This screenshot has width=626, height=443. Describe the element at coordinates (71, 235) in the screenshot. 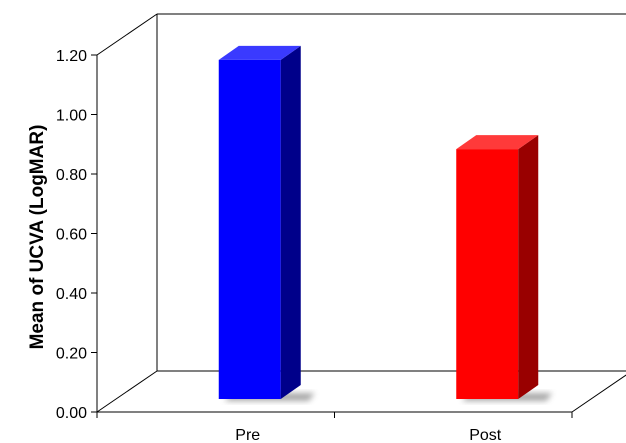

I see `y-tick-label: 0.60` at that location.